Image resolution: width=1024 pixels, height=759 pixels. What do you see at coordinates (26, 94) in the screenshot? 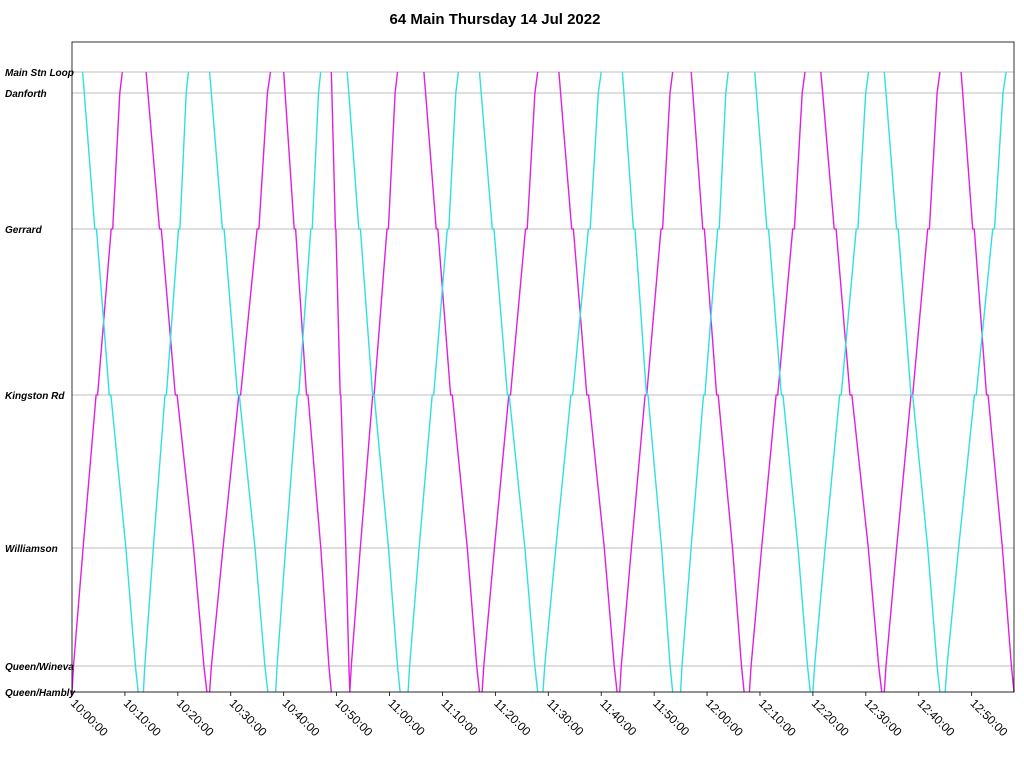
I see `stop-label: Danforth` at bounding box center [26, 94].